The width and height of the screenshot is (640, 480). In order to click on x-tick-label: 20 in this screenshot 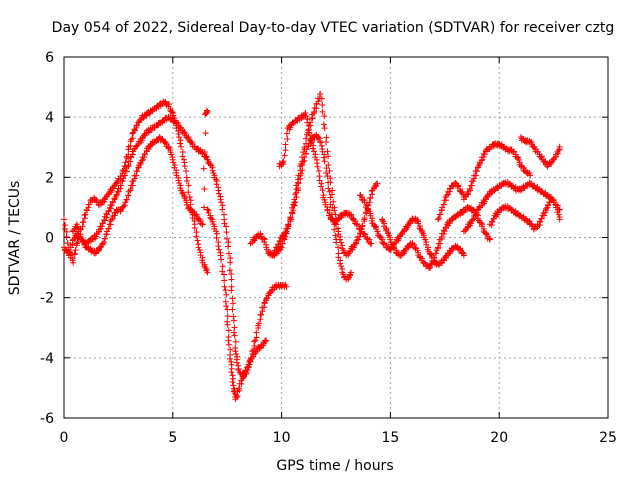, I will do `click(499, 438)`.